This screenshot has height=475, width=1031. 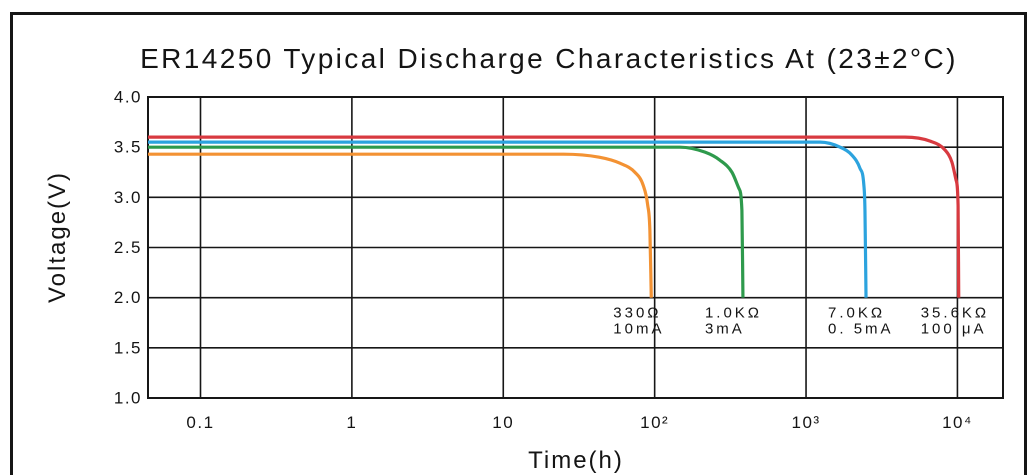 What do you see at coordinates (128, 297) in the screenshot?
I see `y-tick-label: 2.0` at bounding box center [128, 297].